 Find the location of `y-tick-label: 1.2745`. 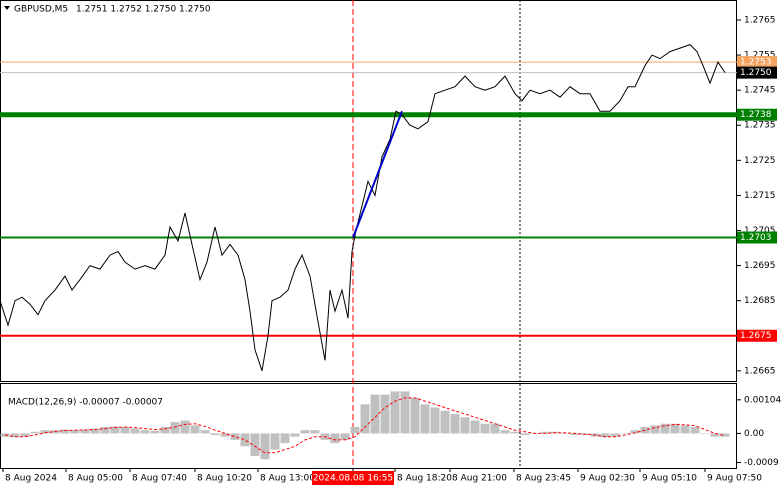

y-tick-label: 1.2745 is located at coordinates (760, 91).